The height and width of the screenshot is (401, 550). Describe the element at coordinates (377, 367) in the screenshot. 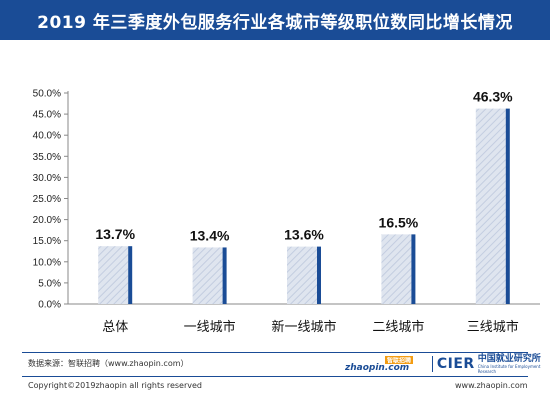

I see `zhaopin-logo-text: zhaopin.com` at that location.